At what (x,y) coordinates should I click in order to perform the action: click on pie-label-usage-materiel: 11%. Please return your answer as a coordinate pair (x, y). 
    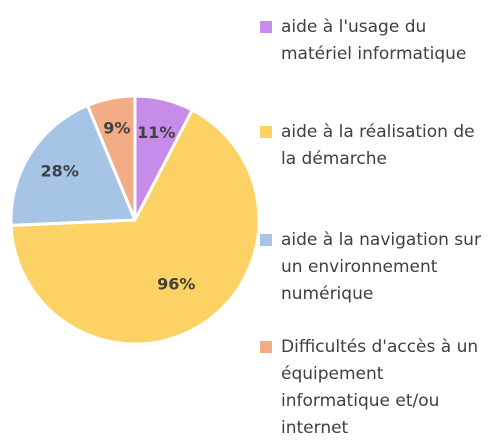
    Looking at the image, I should click on (156, 132).